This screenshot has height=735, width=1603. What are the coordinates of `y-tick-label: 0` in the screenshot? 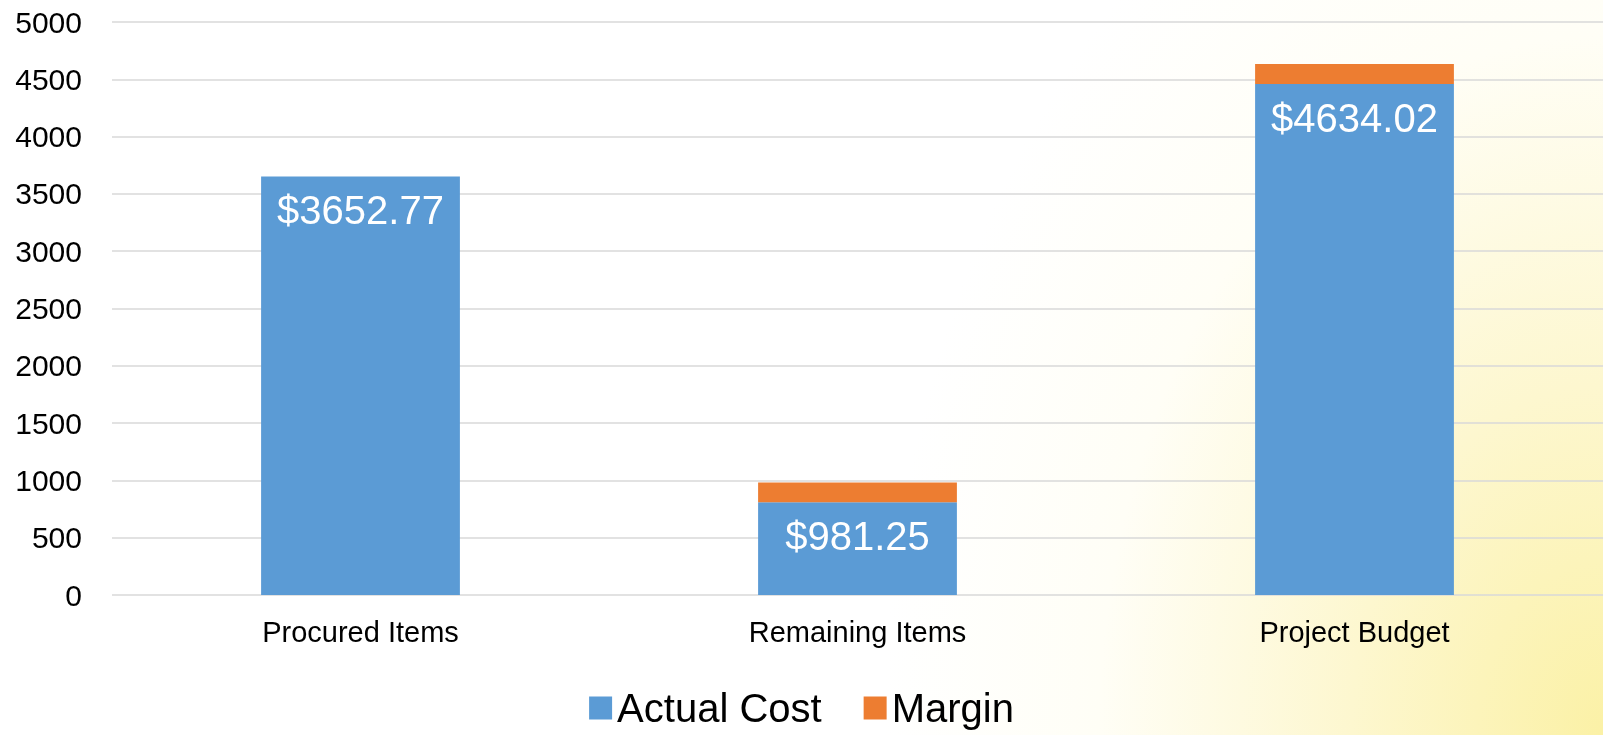 It's located at (73, 595).